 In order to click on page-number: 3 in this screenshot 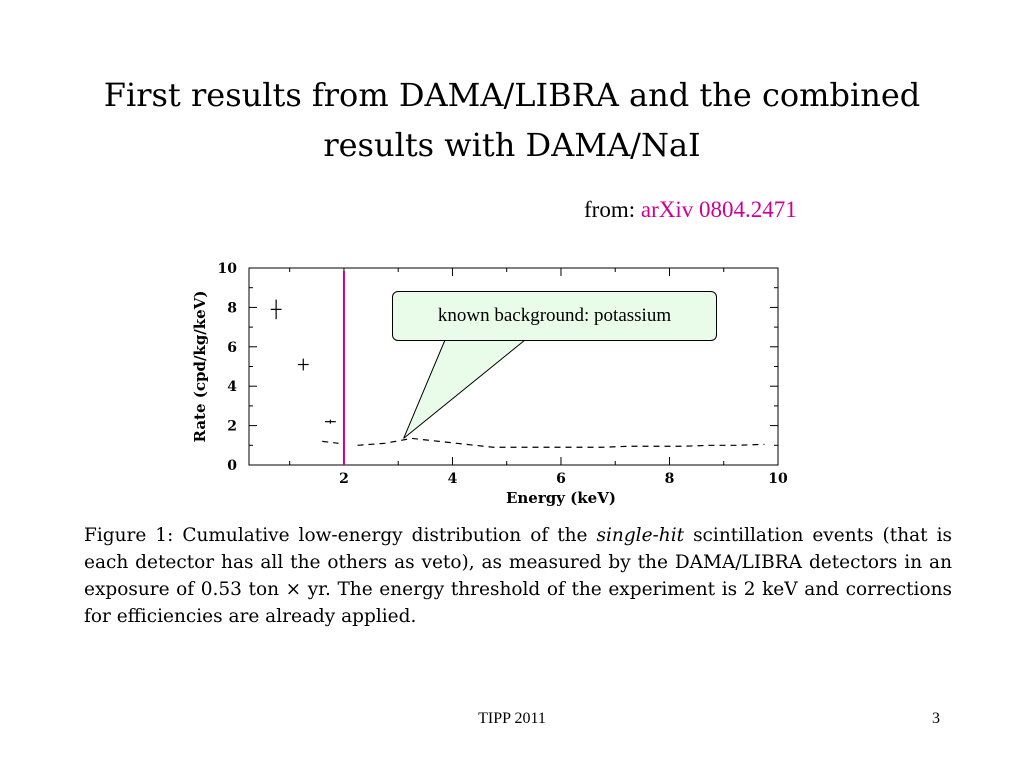, I will do `click(936, 718)`.